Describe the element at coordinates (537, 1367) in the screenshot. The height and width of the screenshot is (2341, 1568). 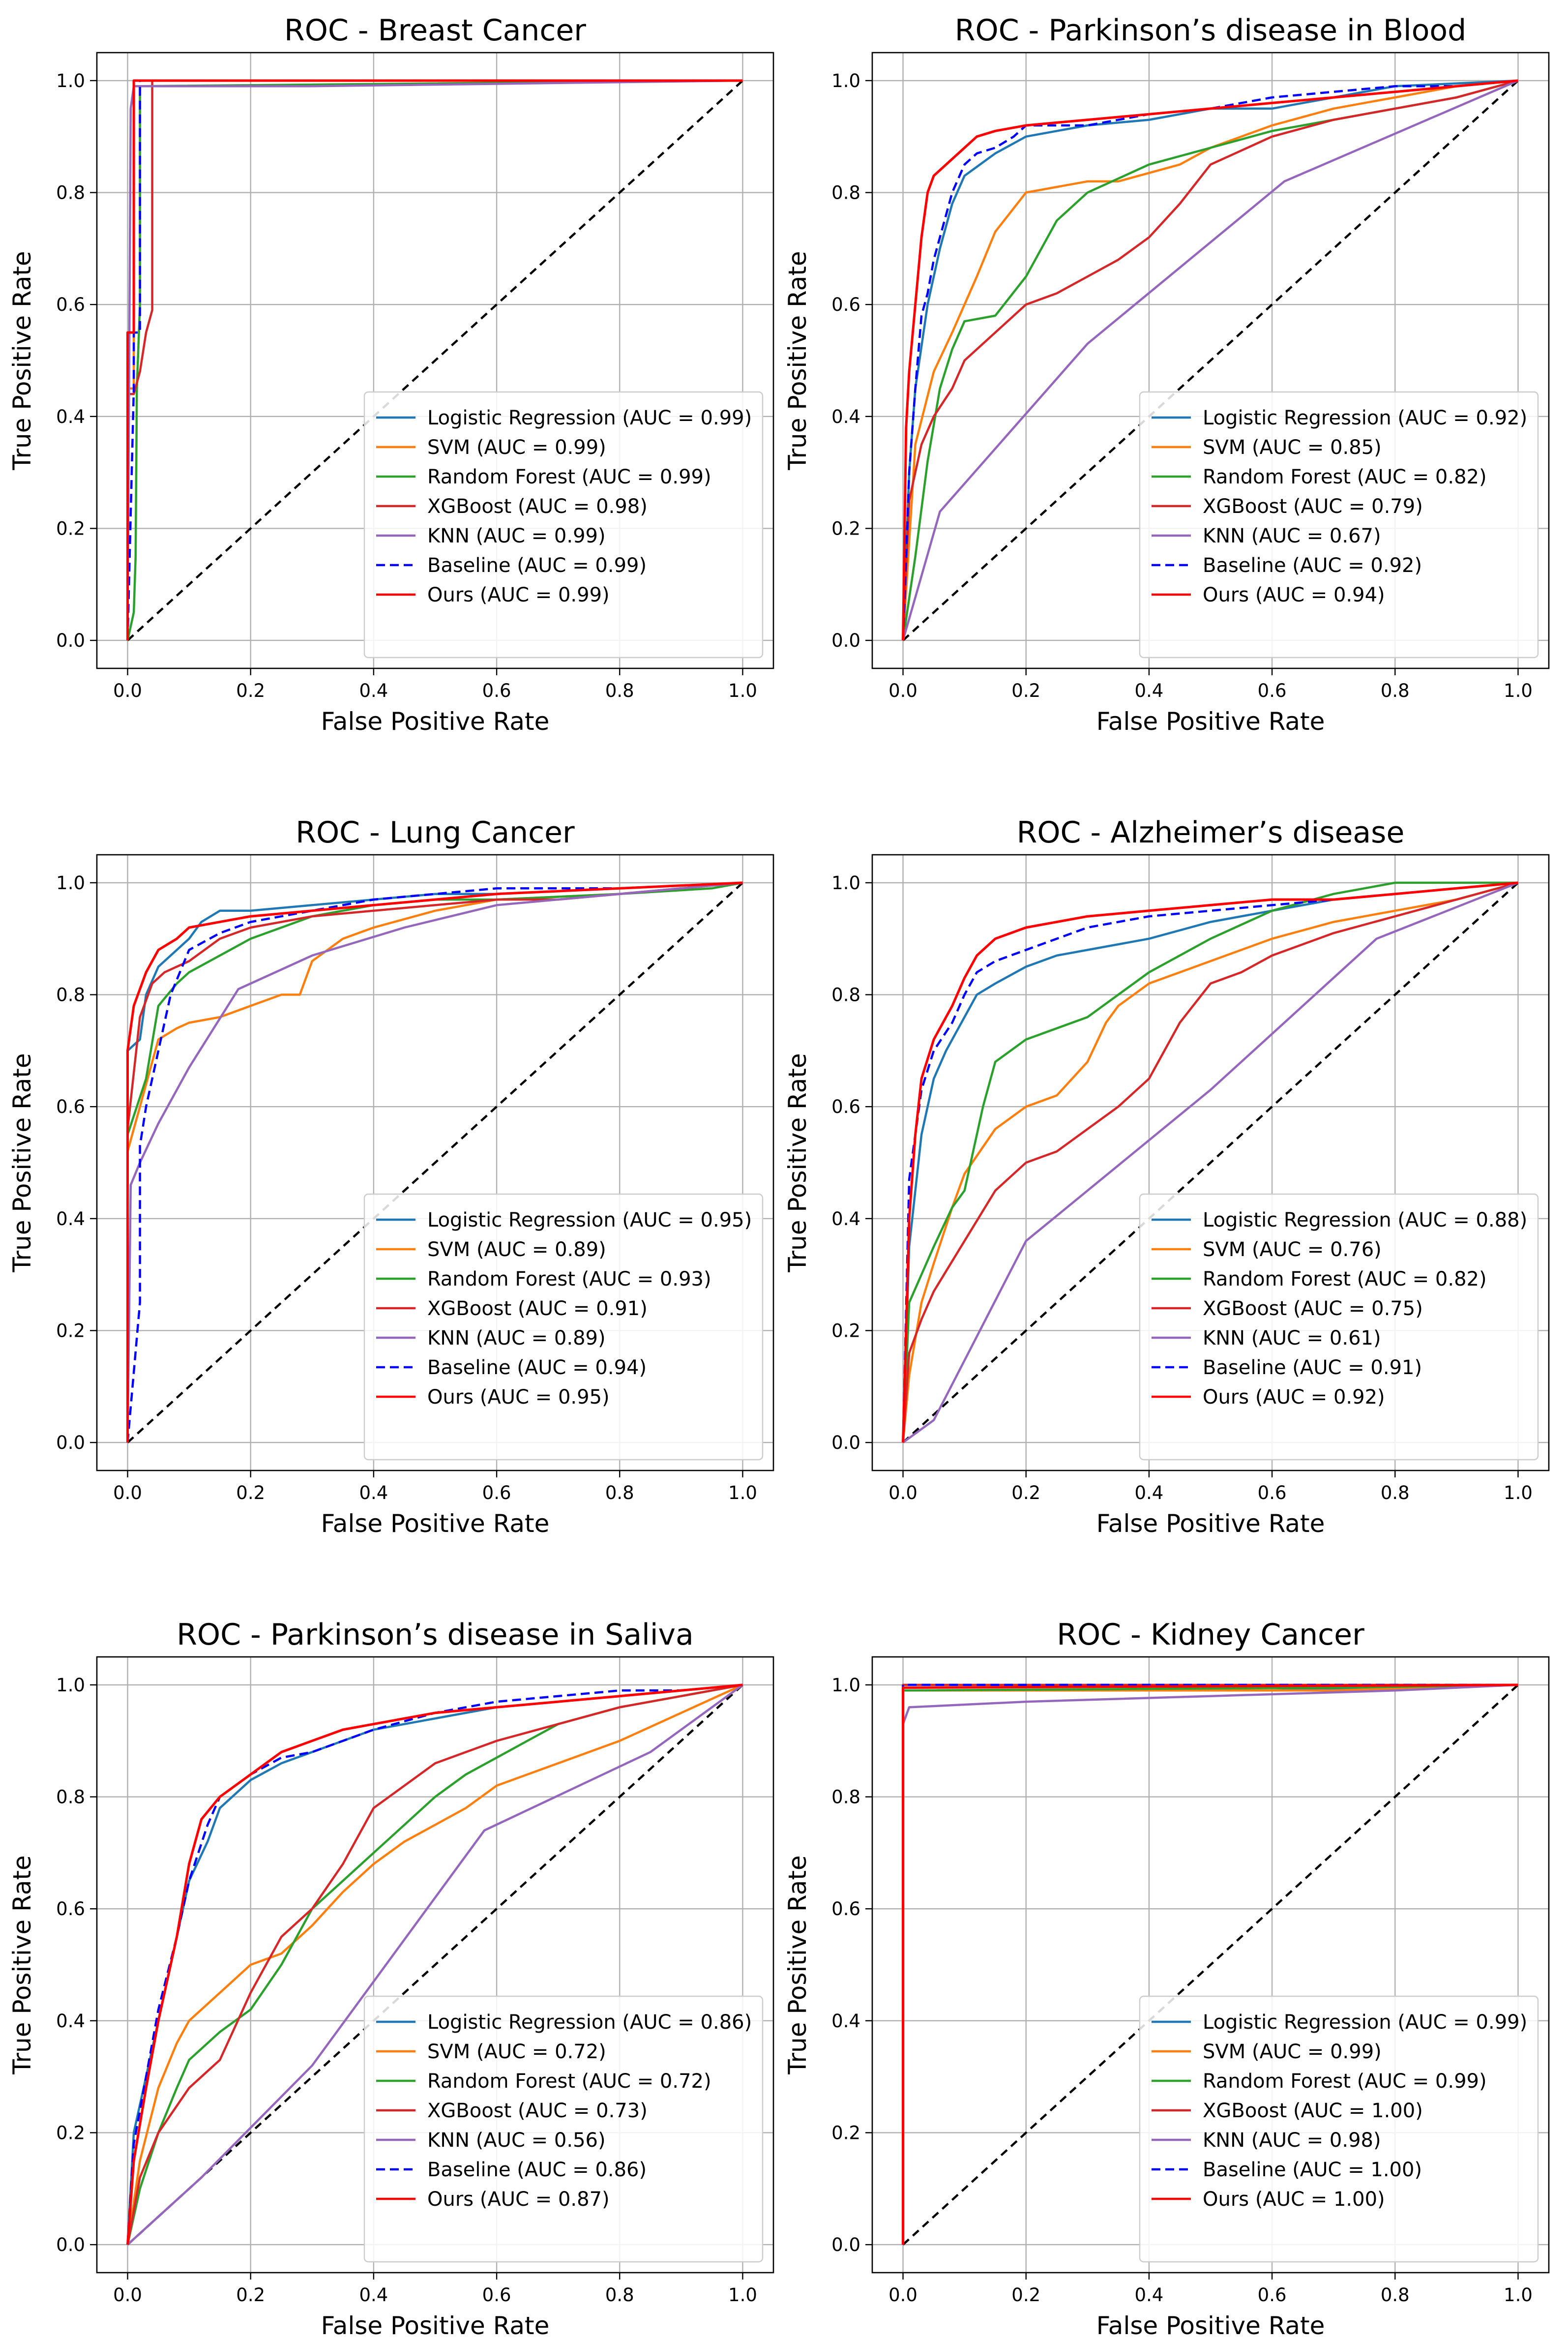
I see `legend-label-baseline: Baseline (AUC = 0.94)` at that location.